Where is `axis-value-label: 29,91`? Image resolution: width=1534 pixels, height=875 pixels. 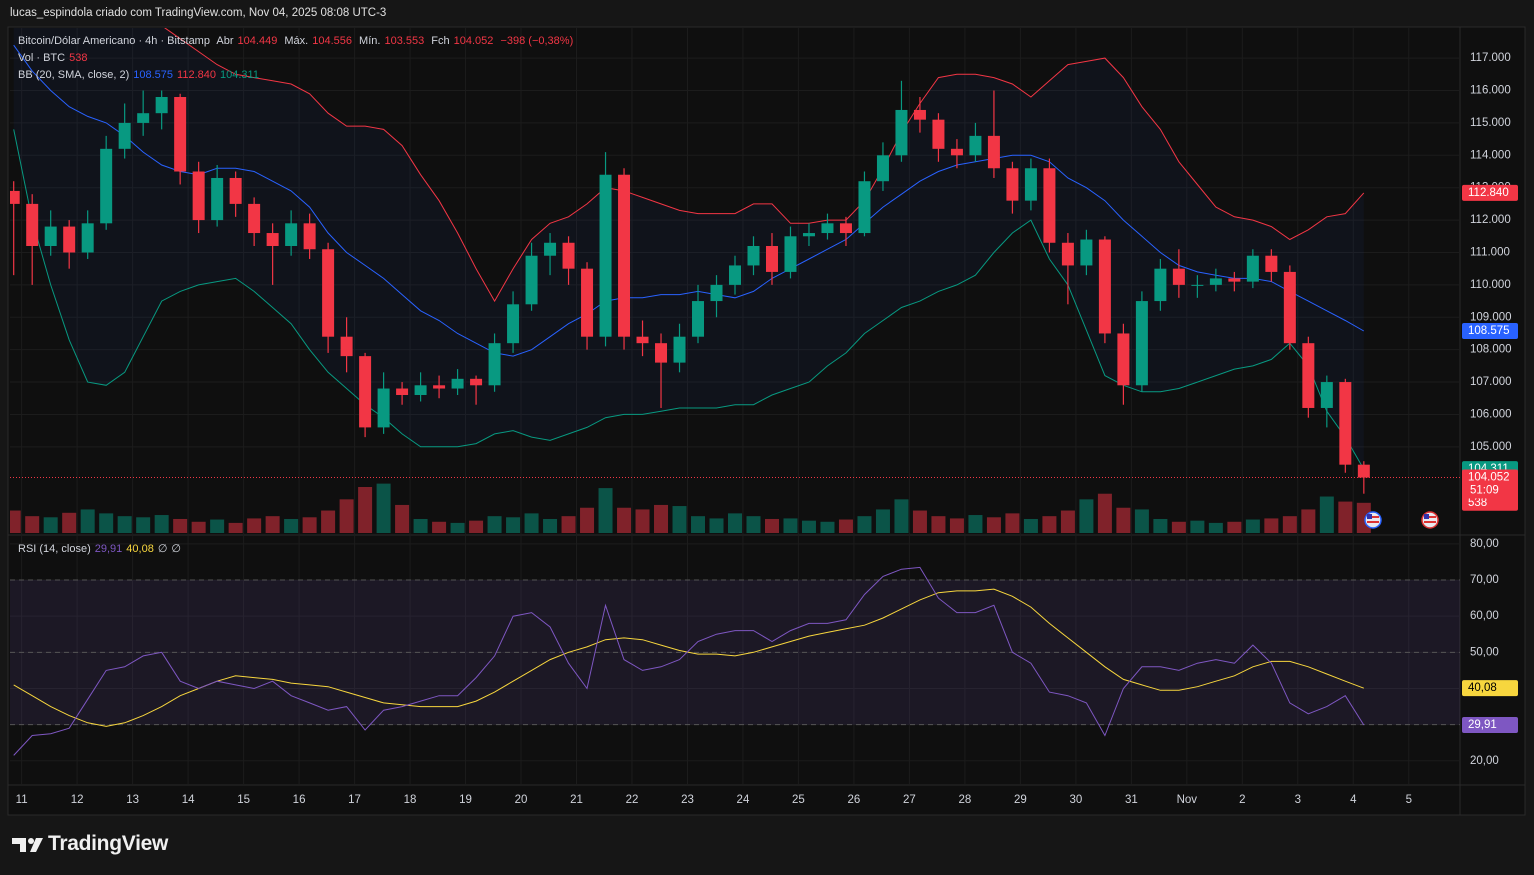 axis-value-label: 29,91 is located at coordinates (1482, 725).